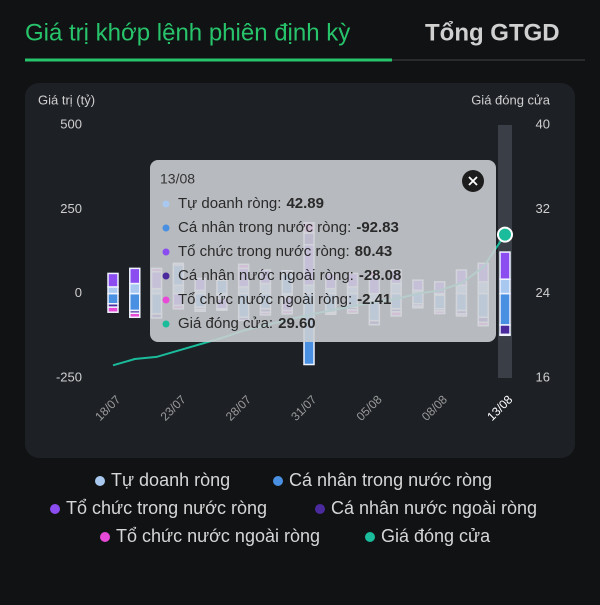 This screenshot has height=605, width=600. Describe the element at coordinates (436, 536) in the screenshot. I see `legend-label: Giá đóng cửa` at that location.